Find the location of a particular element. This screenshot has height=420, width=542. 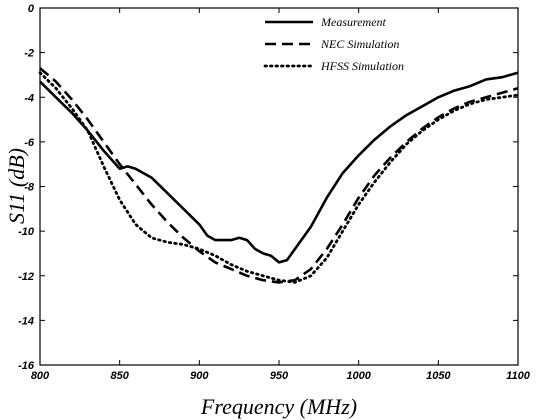

y-tick-label: -4 is located at coordinates (29, 98).